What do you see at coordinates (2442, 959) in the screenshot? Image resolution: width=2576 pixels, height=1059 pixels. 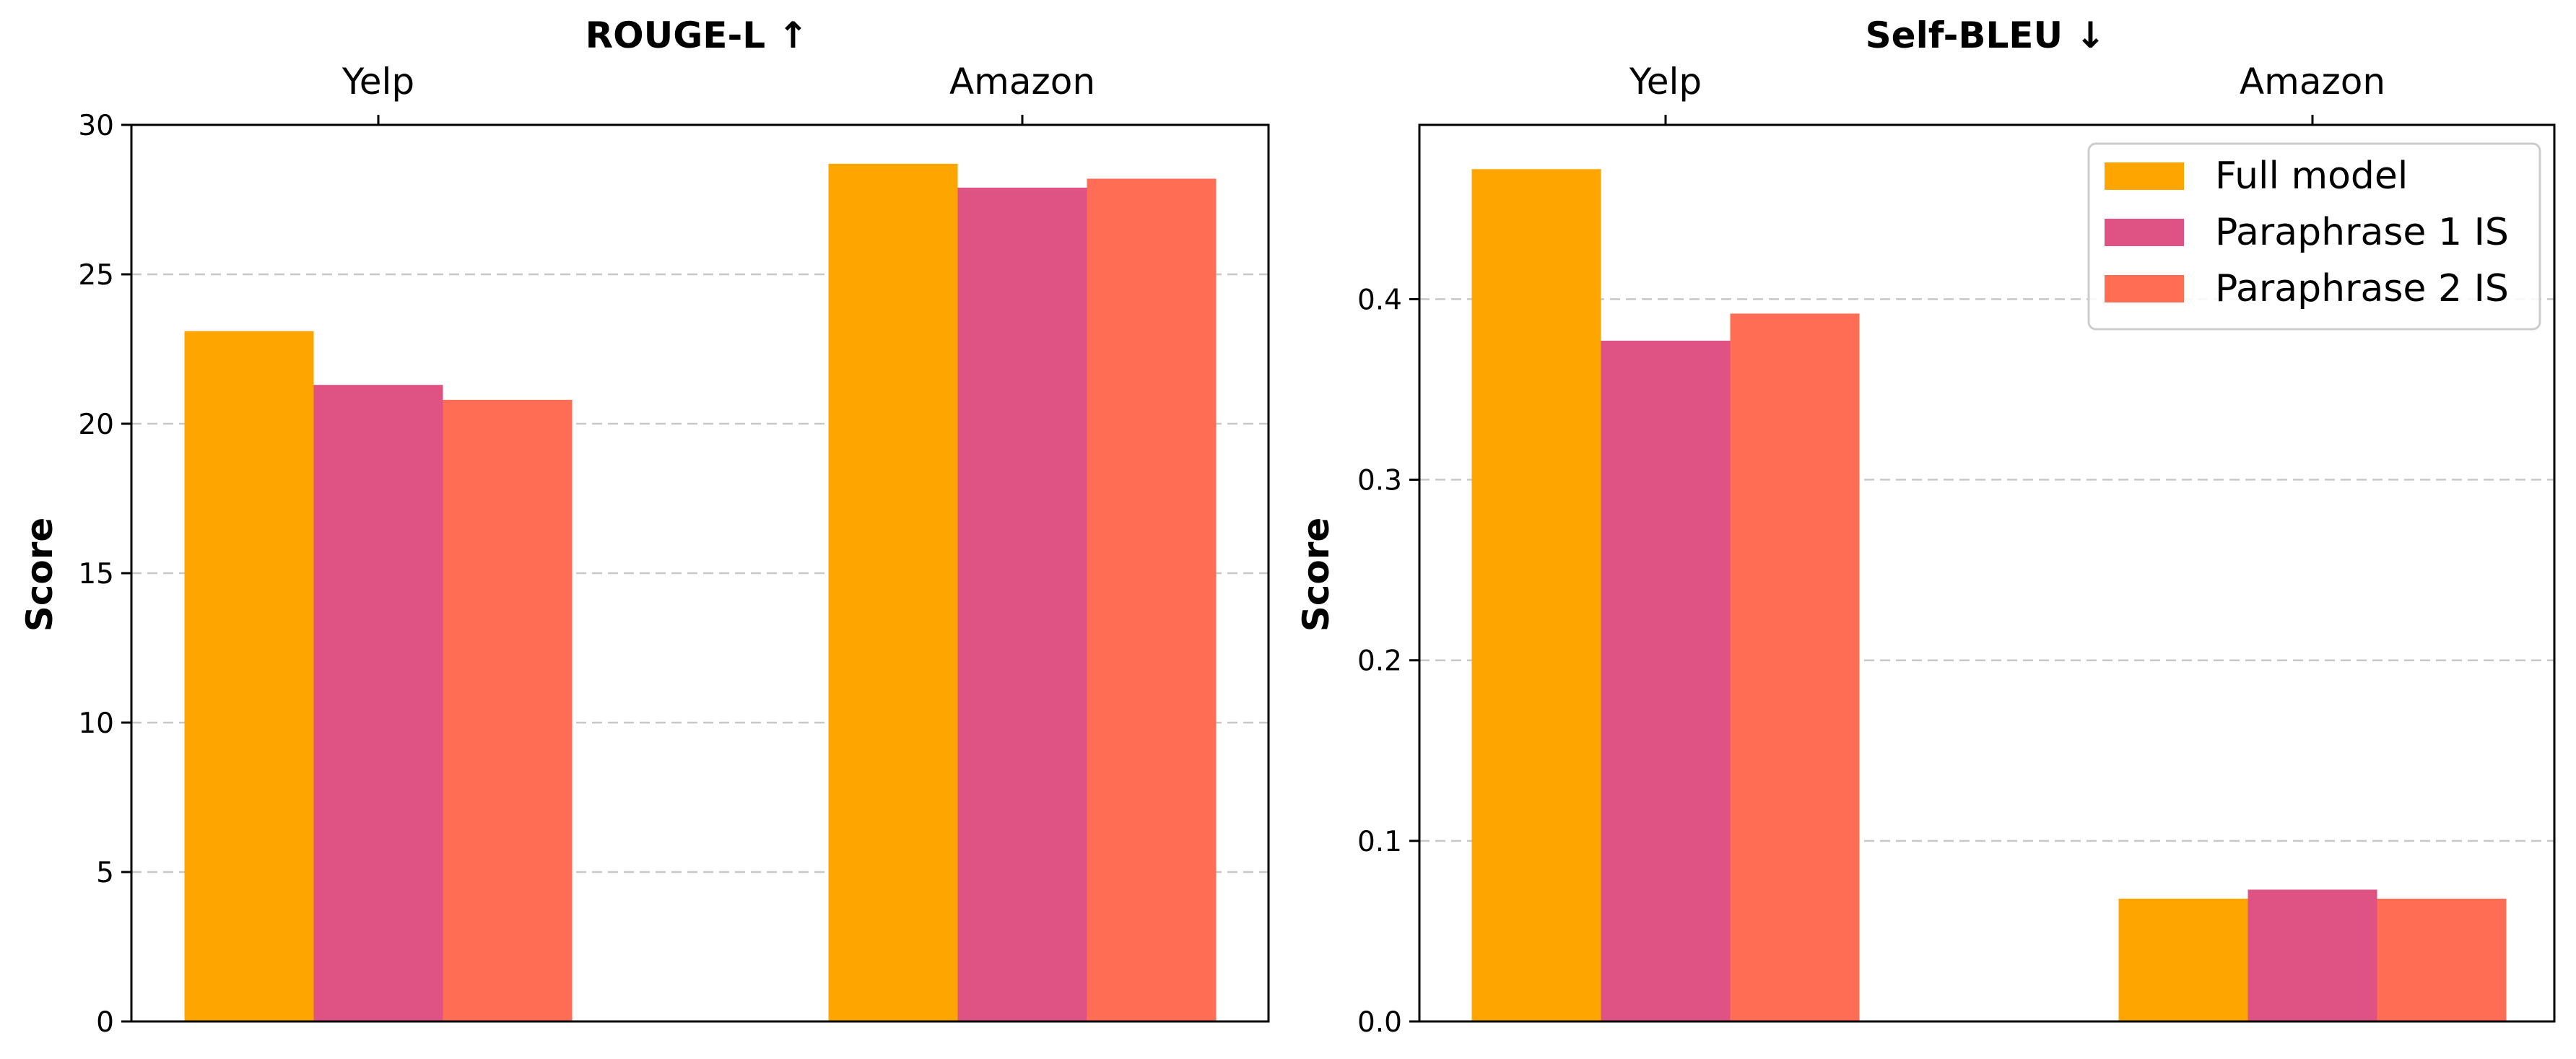 I see `self-bleu-bar-amazon-paraphrase-2-is` at bounding box center [2442, 959].